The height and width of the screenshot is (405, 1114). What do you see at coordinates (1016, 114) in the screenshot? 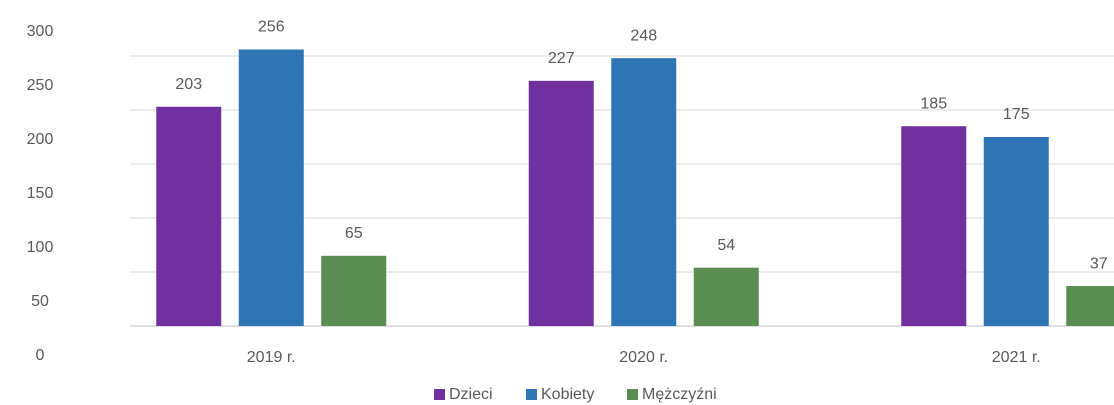
I see `data-label: 175` at bounding box center [1016, 114].